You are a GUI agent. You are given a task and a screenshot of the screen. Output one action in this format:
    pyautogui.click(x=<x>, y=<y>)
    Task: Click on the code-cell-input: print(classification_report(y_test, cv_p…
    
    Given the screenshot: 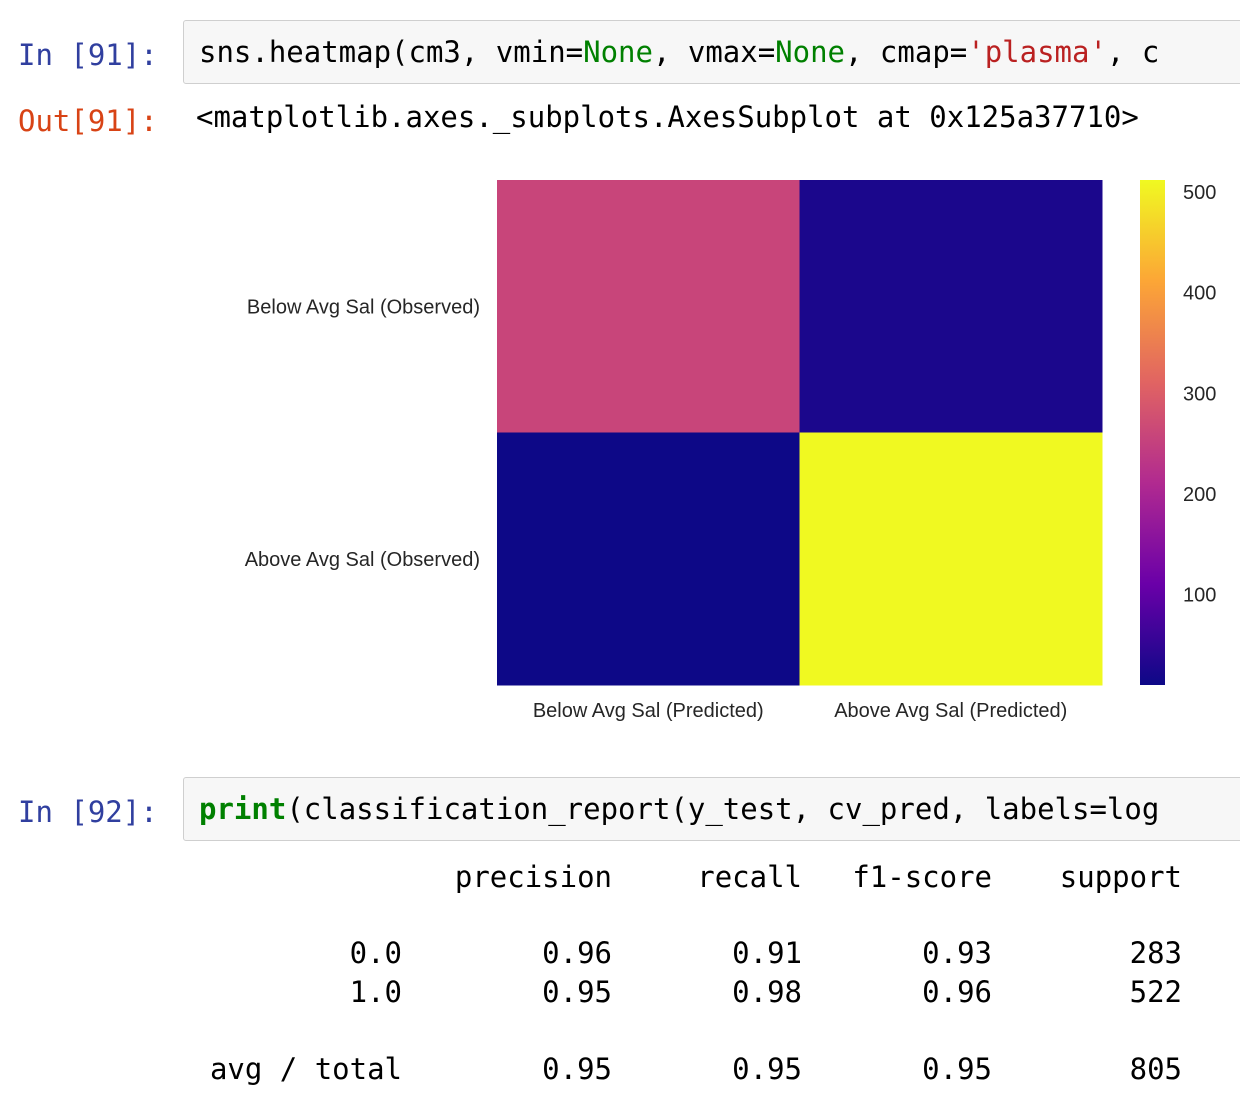 What is the action you would take?
    pyautogui.click(x=711, y=809)
    